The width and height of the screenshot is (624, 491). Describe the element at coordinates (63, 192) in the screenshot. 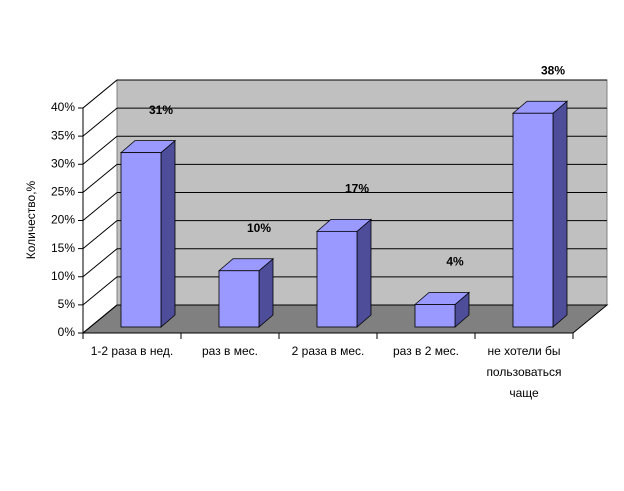

I see `y-tick-label: 25%` at that location.